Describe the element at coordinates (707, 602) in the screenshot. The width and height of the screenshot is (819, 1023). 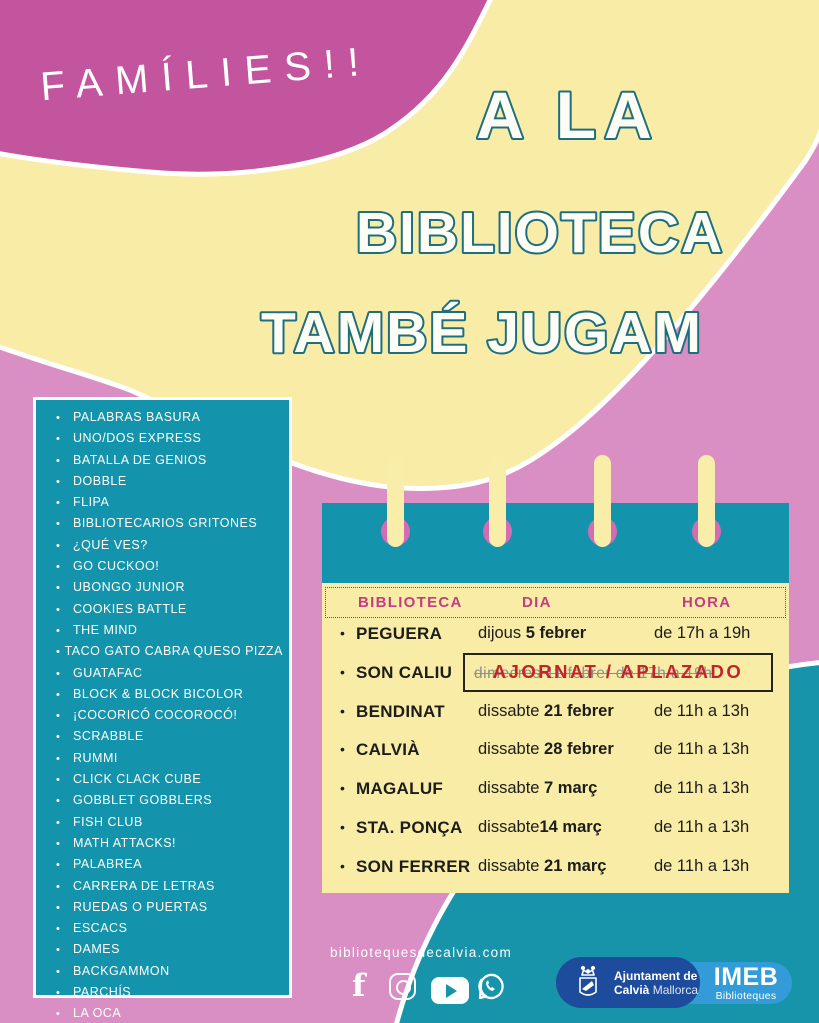
I see `column-header-hora: HORA` at that location.